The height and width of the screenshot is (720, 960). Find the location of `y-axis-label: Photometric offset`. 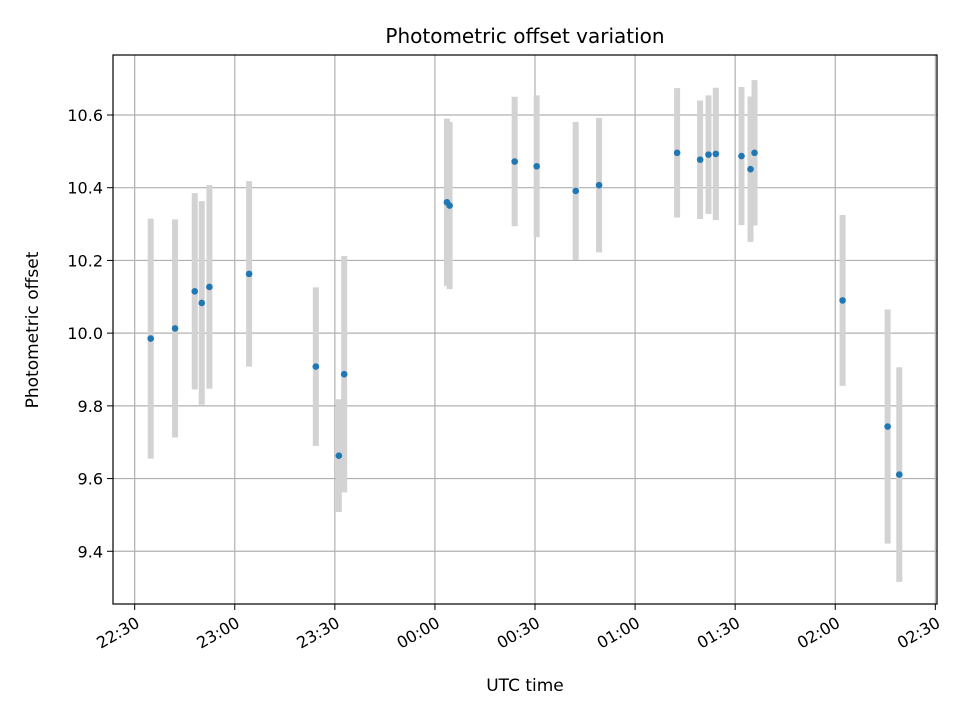

y-axis-label: Photometric offset is located at coordinates (33, 329).